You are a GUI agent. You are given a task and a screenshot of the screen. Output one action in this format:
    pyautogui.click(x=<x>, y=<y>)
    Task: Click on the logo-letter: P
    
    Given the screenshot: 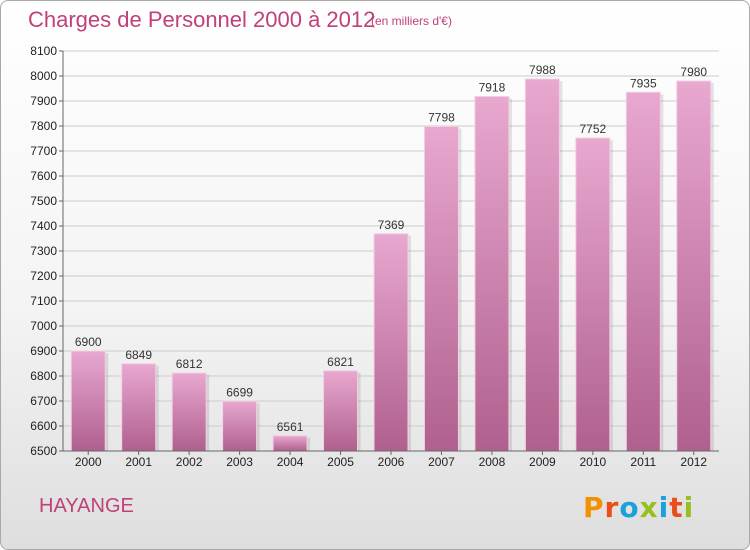 What is the action you would take?
    pyautogui.click(x=594, y=507)
    